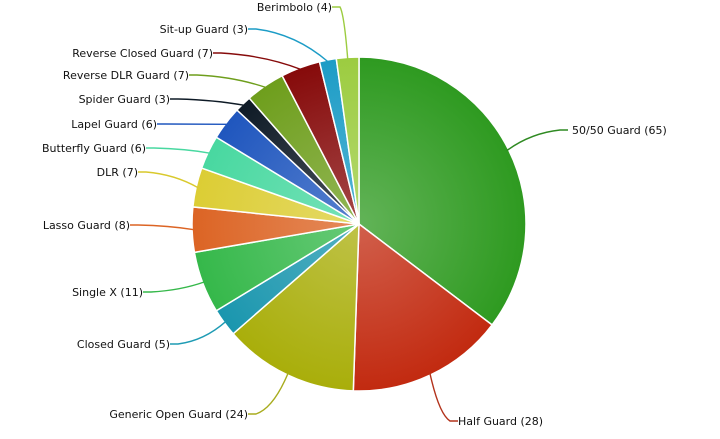 This screenshot has width=720, height=439. I want to click on slice-label: Lapel Guard (6), so click(114, 124).